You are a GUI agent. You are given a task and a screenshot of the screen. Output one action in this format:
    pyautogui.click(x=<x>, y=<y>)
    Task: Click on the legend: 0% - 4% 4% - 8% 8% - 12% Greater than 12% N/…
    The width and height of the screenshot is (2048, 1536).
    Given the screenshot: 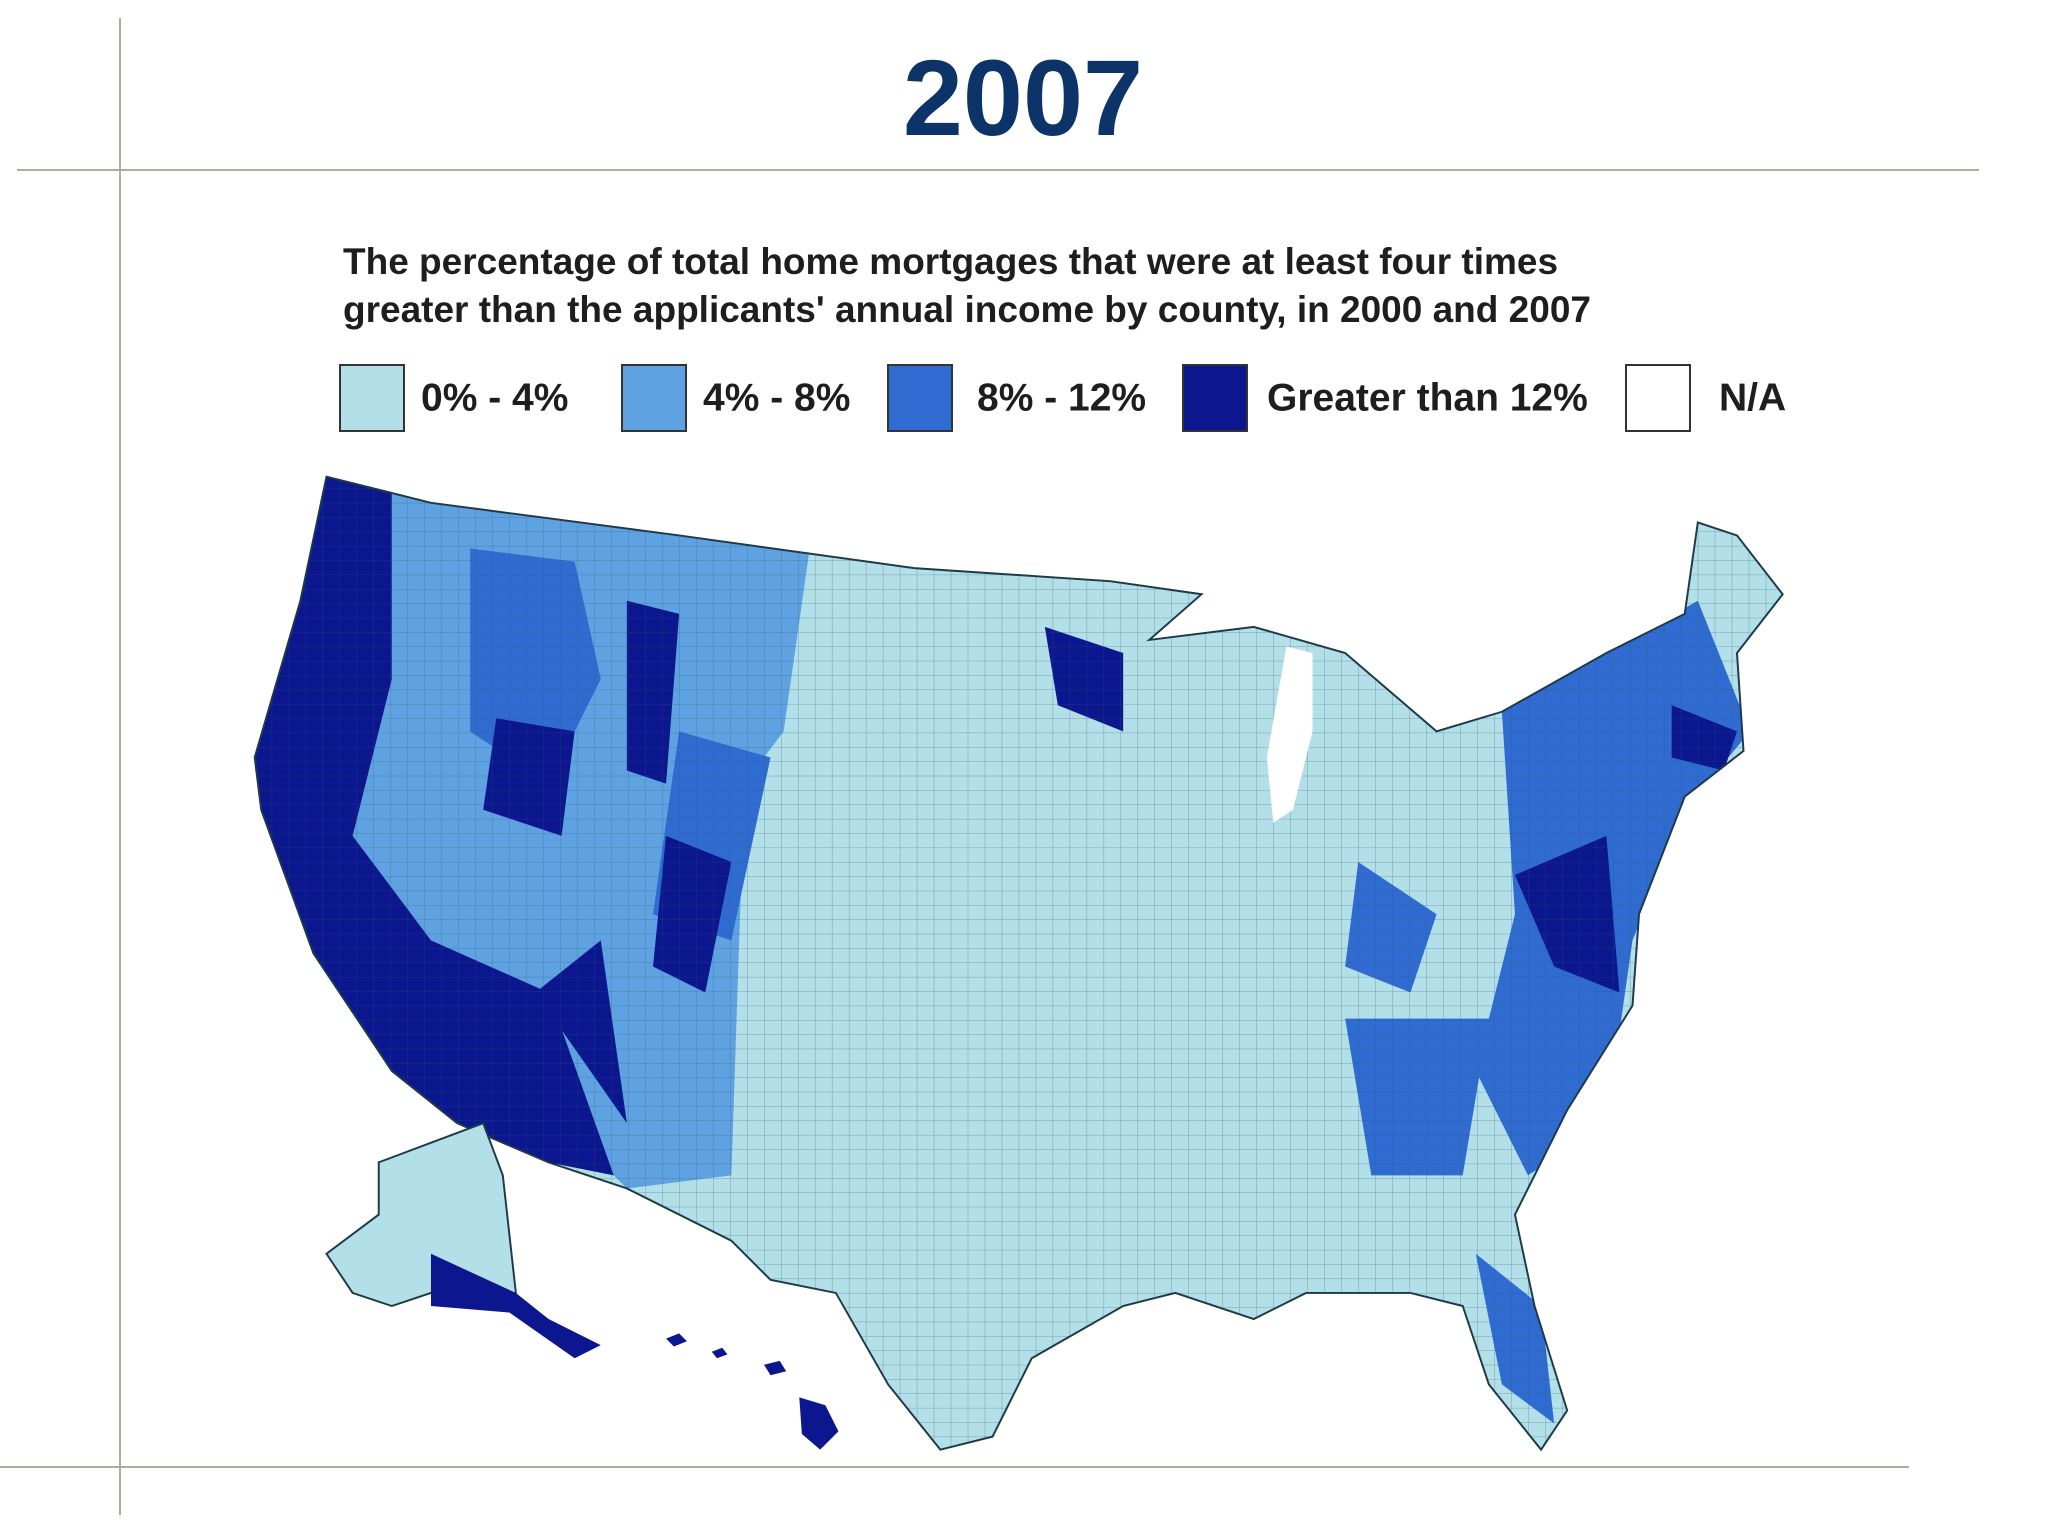 What is the action you would take?
    pyautogui.click(x=1062, y=398)
    